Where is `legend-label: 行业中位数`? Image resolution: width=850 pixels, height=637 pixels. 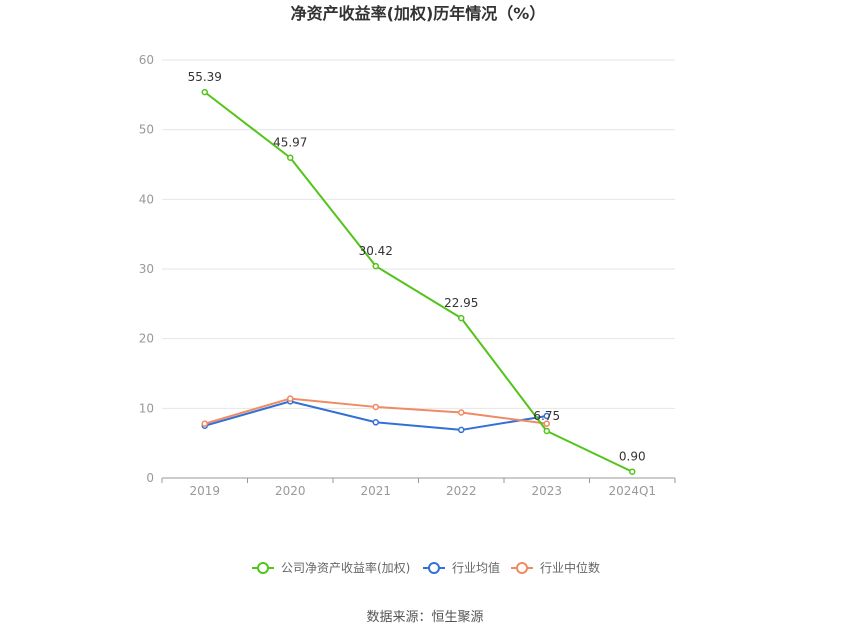
legend-label: 行业中位数 is located at coordinates (570, 567).